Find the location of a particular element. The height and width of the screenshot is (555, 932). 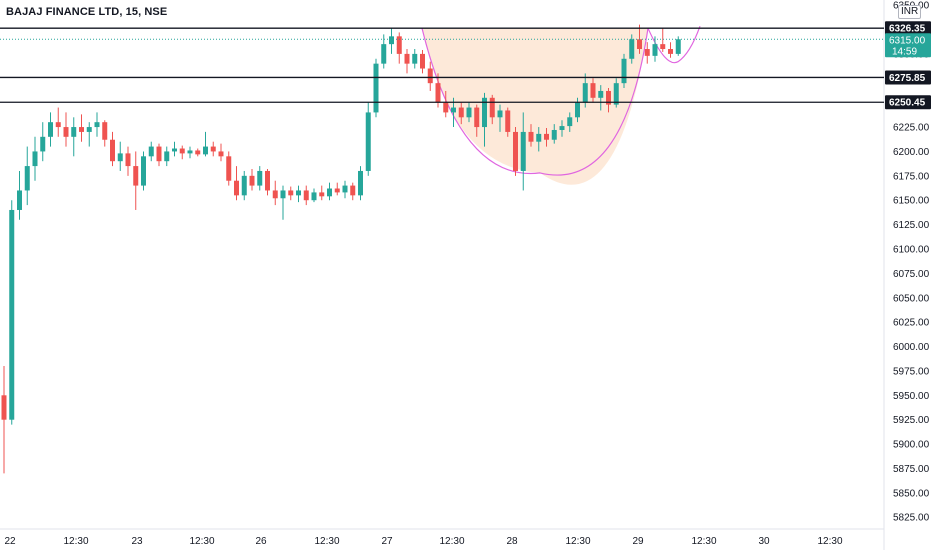

y-tick-label: 6150.00 is located at coordinates (911, 201).